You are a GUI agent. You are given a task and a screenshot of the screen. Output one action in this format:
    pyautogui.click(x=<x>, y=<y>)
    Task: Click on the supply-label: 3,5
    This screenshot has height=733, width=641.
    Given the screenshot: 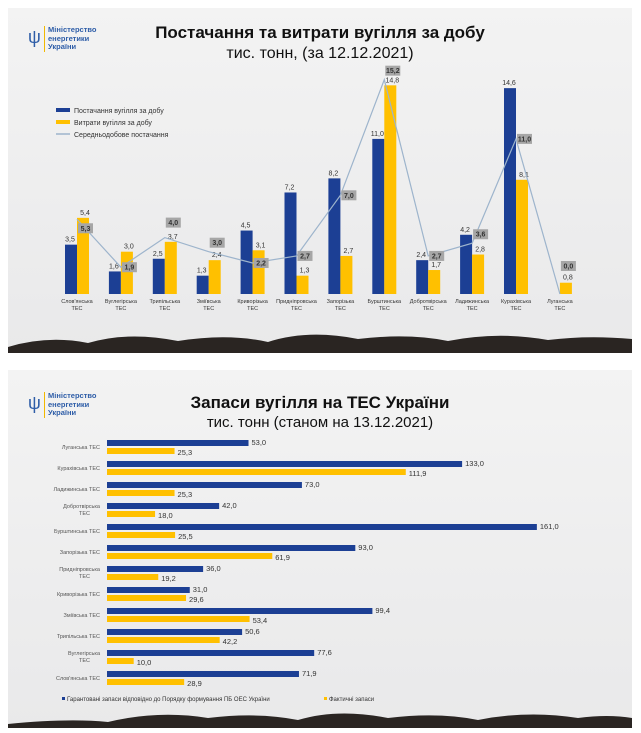 What is the action you would take?
    pyautogui.click(x=70, y=240)
    